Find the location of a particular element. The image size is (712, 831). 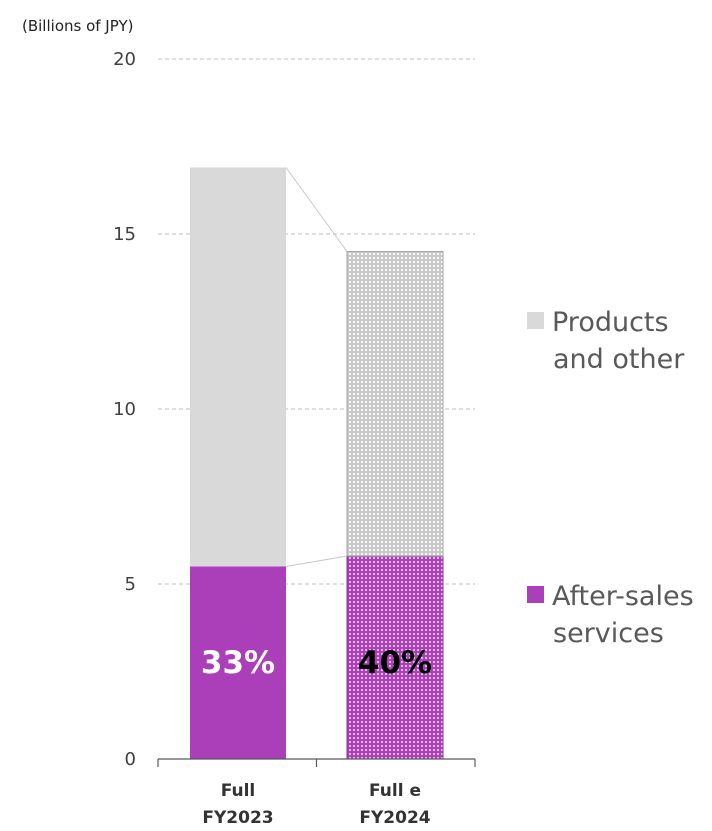

data-labels: 33% 40% is located at coordinates (316, 663).